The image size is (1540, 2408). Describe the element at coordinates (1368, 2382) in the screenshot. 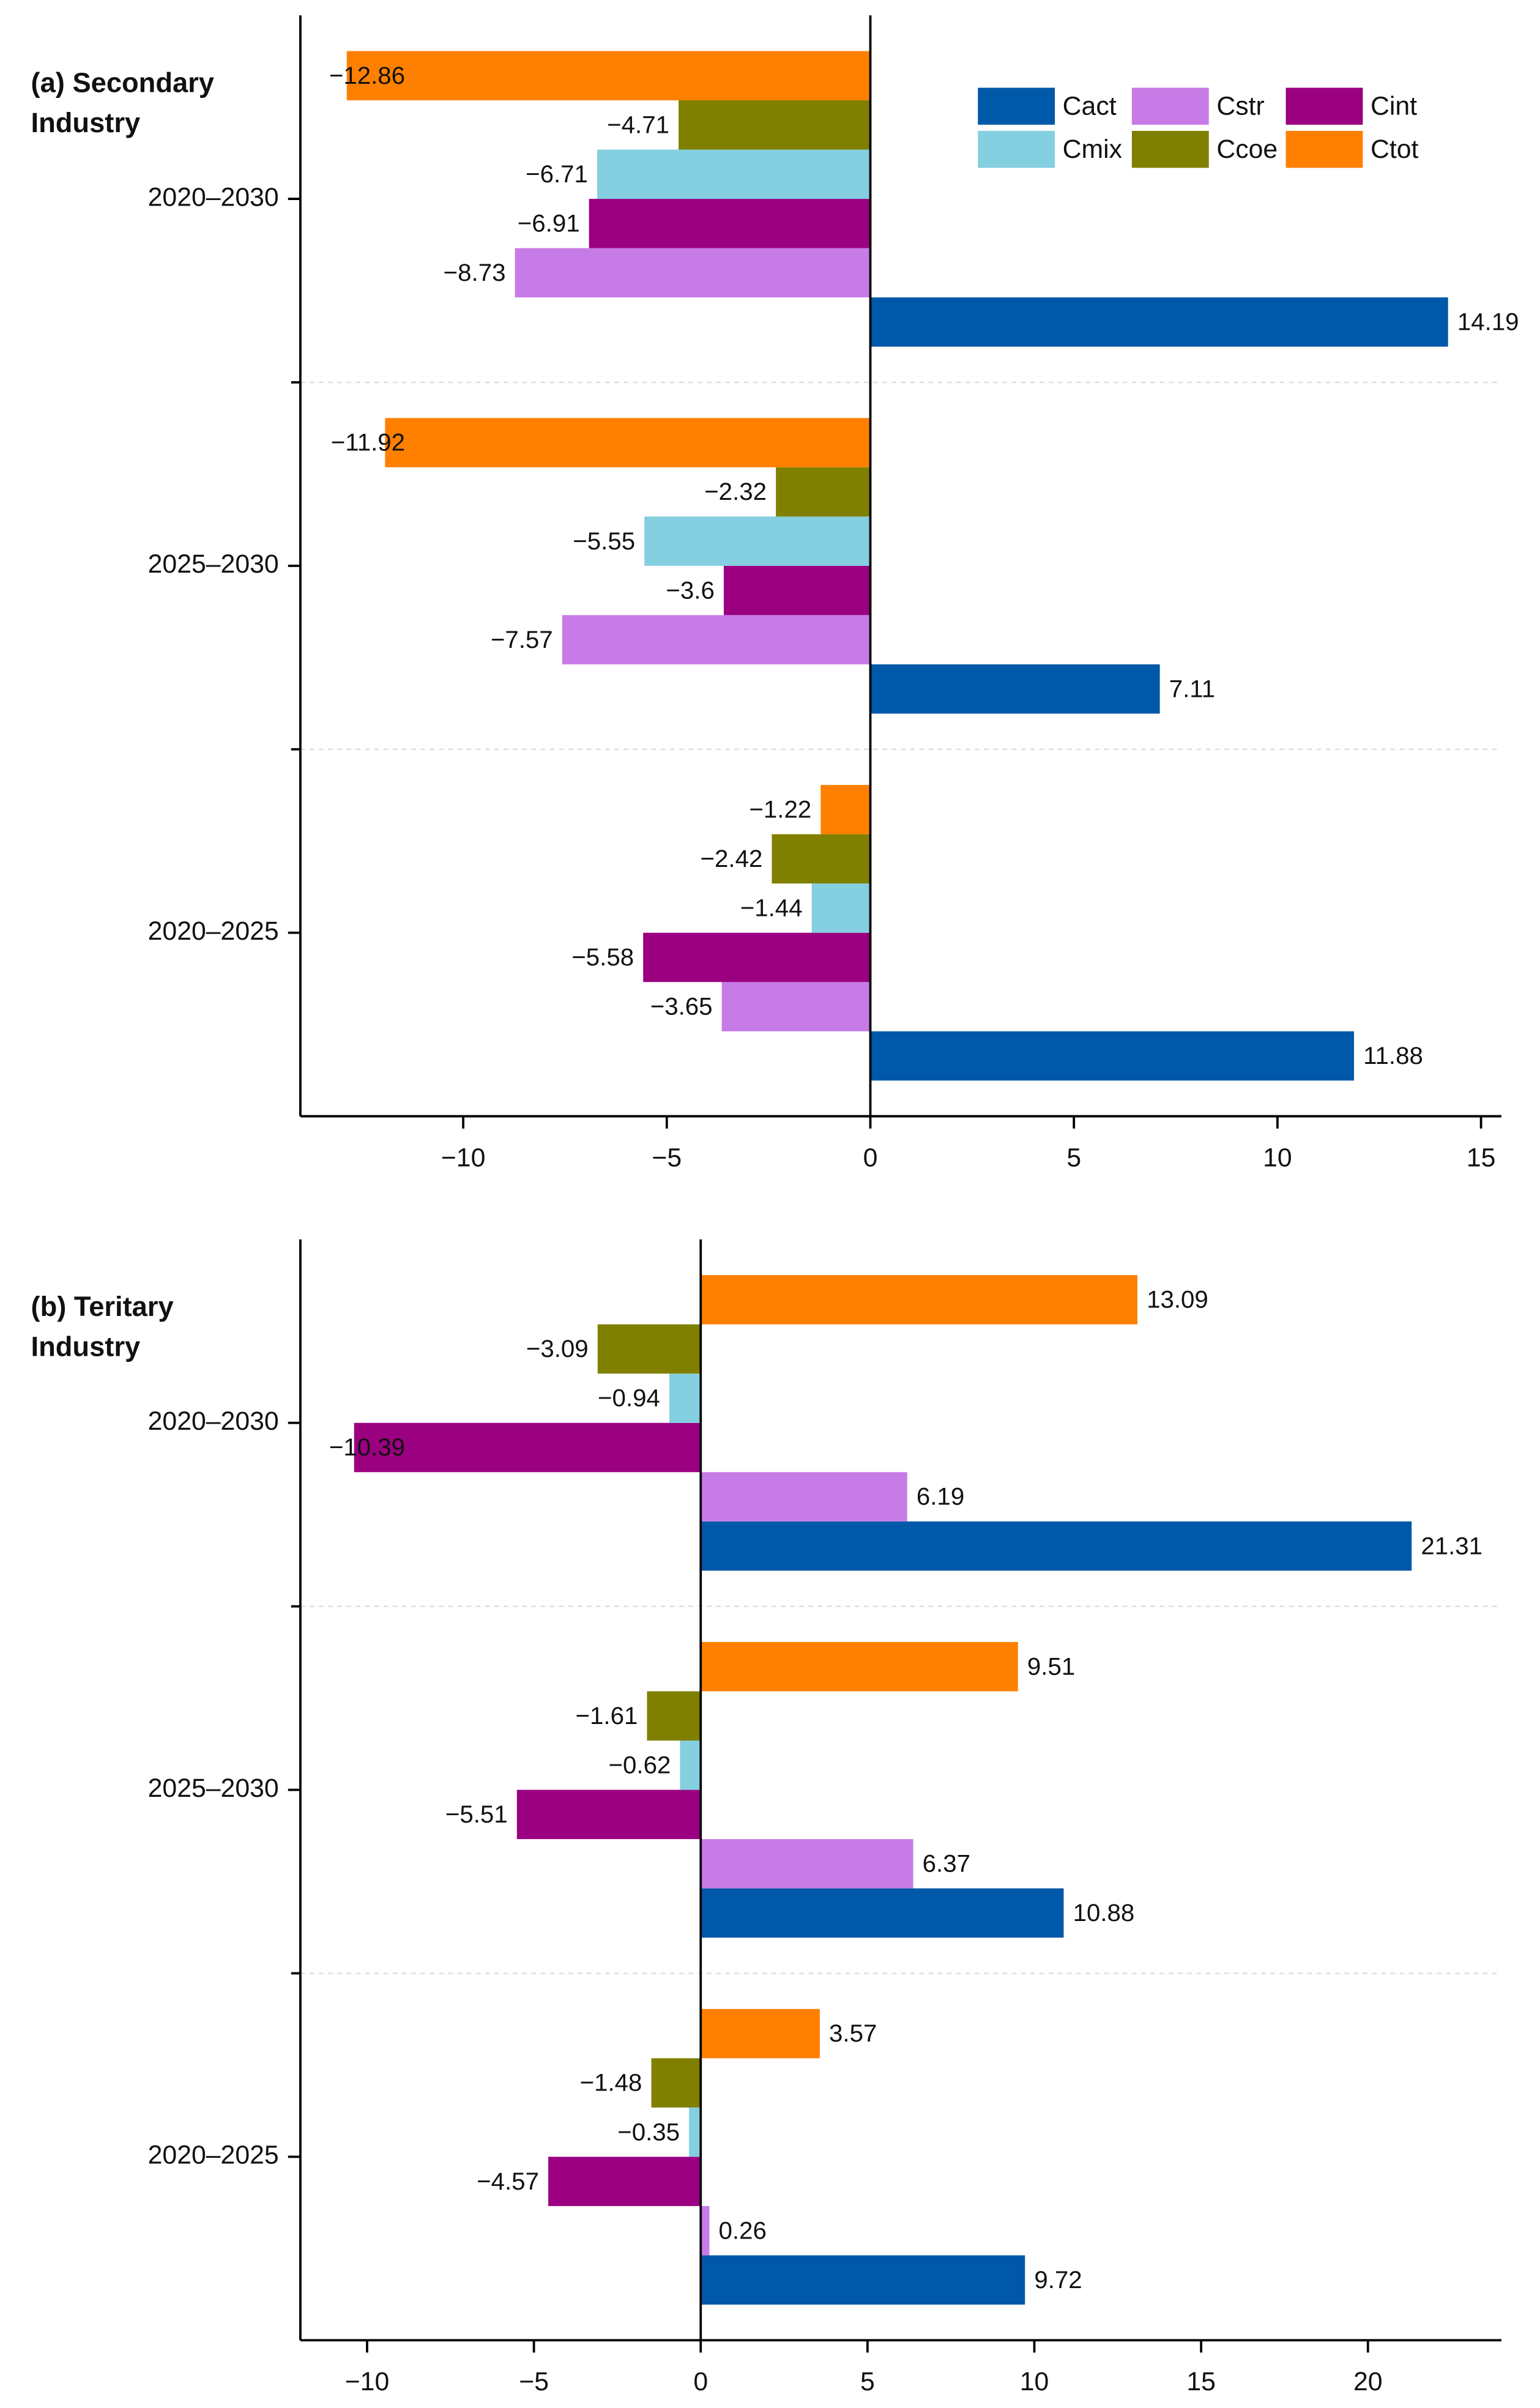

I see `x-tick-label: 20` at that location.